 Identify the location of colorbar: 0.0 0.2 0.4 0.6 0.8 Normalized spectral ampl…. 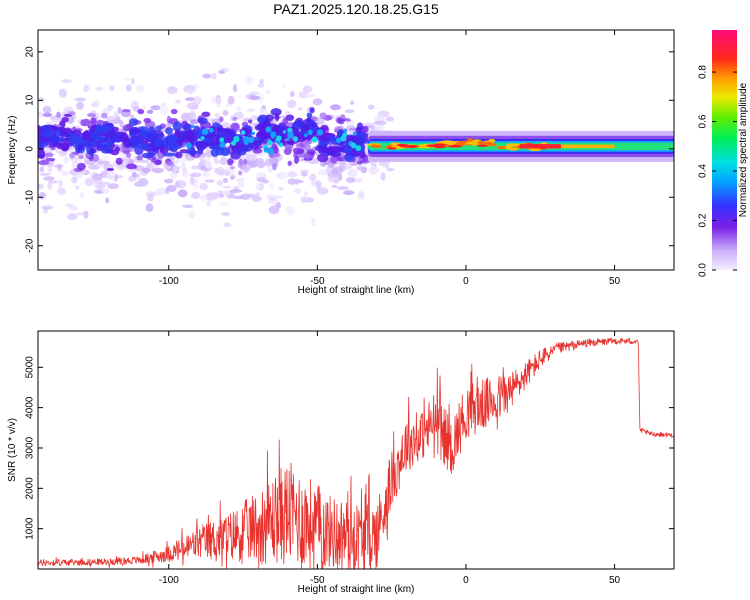
(723, 153).